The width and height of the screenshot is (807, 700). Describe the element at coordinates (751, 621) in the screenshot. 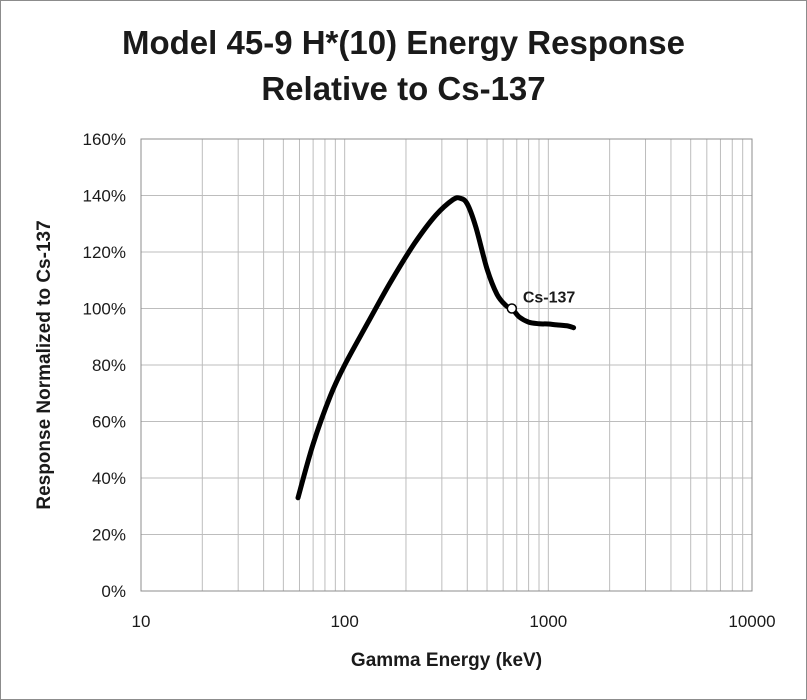

I see `x-tick-label: 10000` at that location.